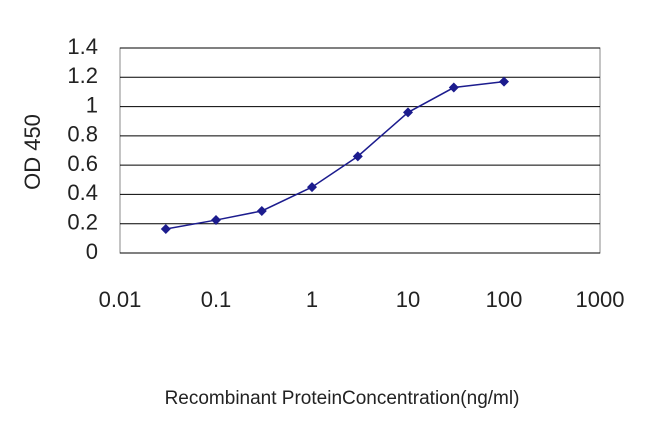 The height and width of the screenshot is (433, 650). I want to click on y-axis-label: OD 450, so click(32, 152).